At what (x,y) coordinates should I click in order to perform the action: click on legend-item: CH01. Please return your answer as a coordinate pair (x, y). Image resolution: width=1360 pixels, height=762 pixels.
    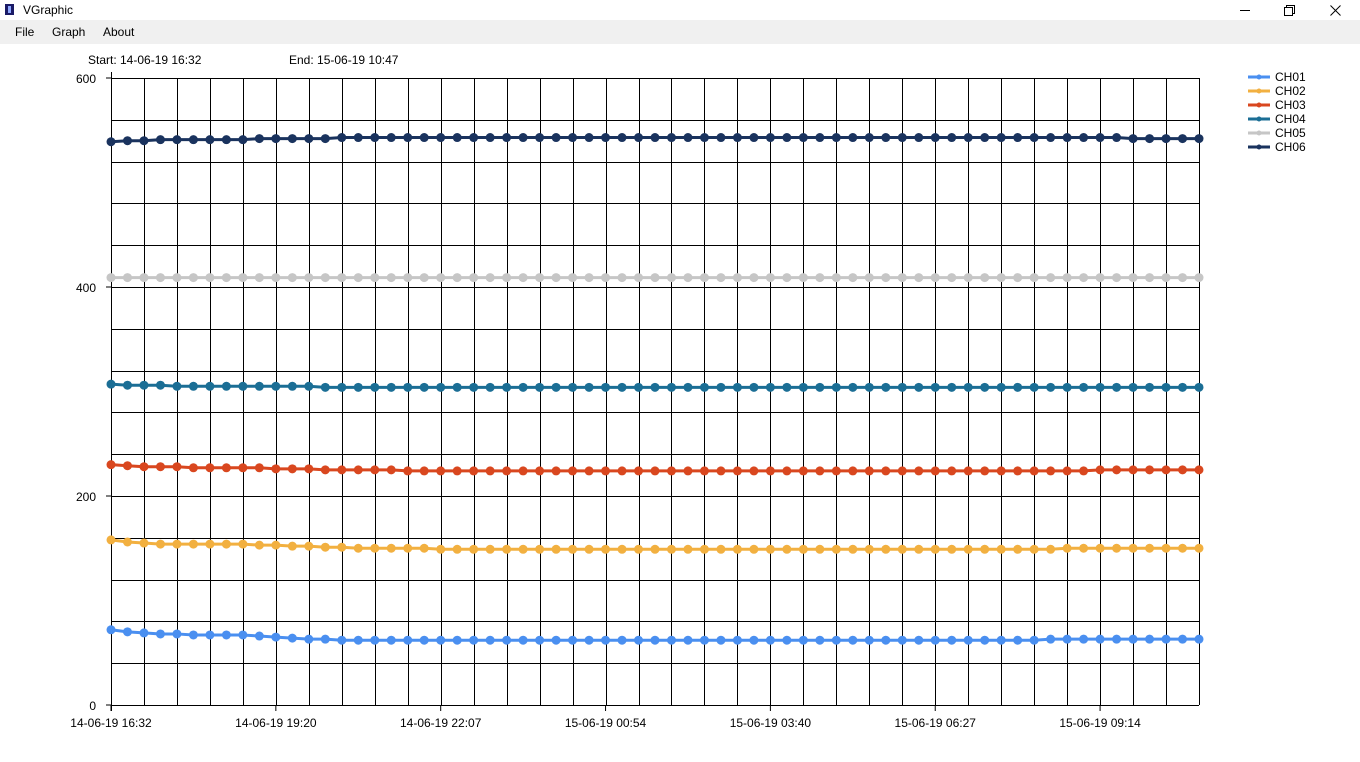
    Looking at the image, I should click on (1277, 77).